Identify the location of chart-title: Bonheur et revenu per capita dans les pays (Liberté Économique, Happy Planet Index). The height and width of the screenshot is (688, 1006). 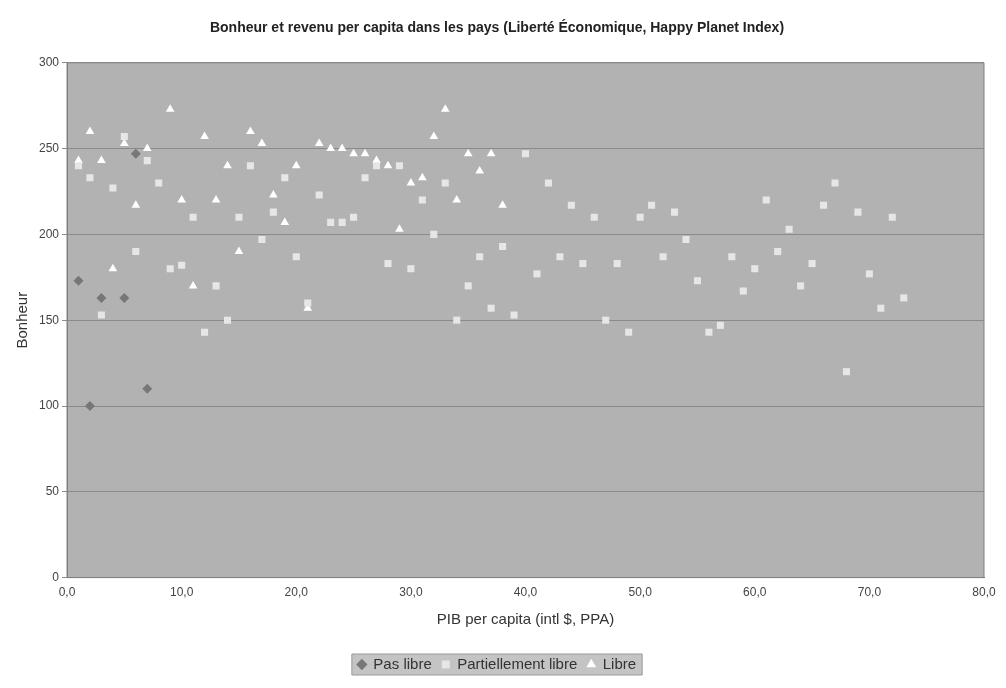
(497, 27).